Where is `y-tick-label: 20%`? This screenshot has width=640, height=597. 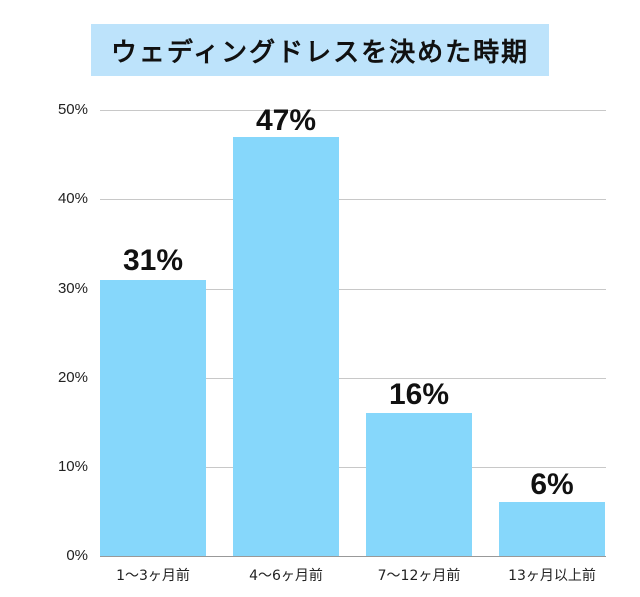
y-tick-label: 20% is located at coordinates (72, 377).